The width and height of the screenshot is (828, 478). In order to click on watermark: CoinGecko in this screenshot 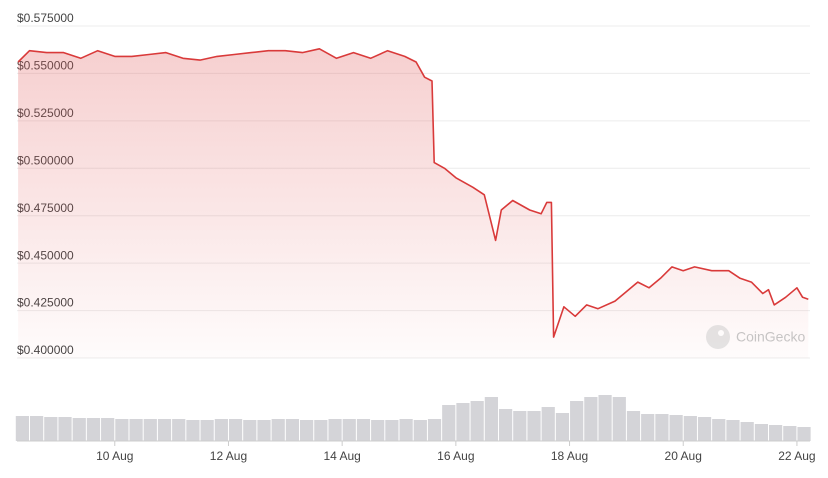, I will do `click(755, 337)`.